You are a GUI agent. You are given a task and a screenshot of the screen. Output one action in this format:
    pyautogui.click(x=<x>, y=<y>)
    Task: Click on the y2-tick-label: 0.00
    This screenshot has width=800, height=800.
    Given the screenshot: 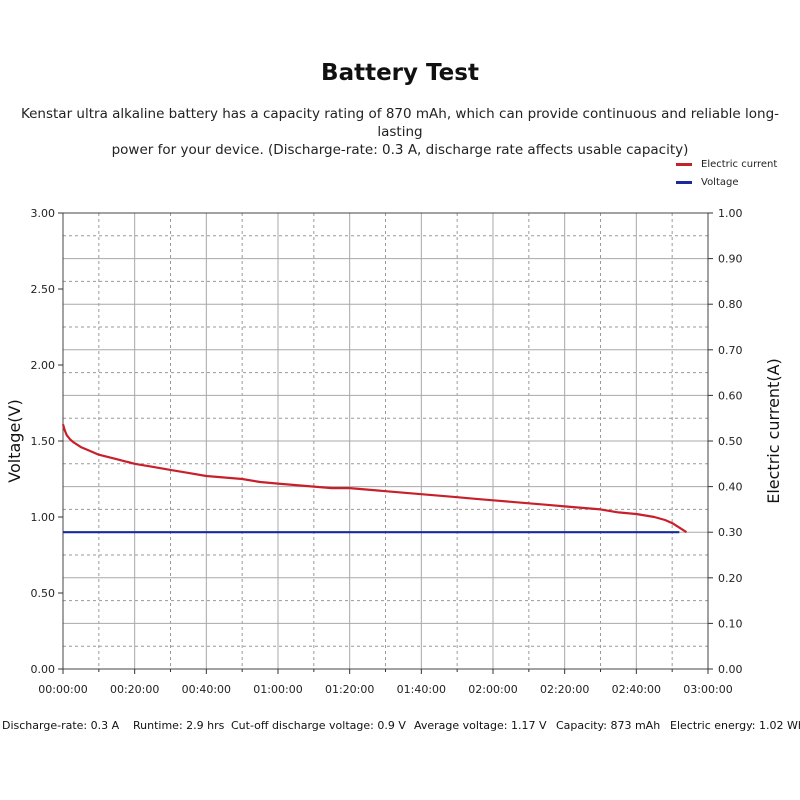 What is the action you would take?
    pyautogui.click(x=730, y=669)
    